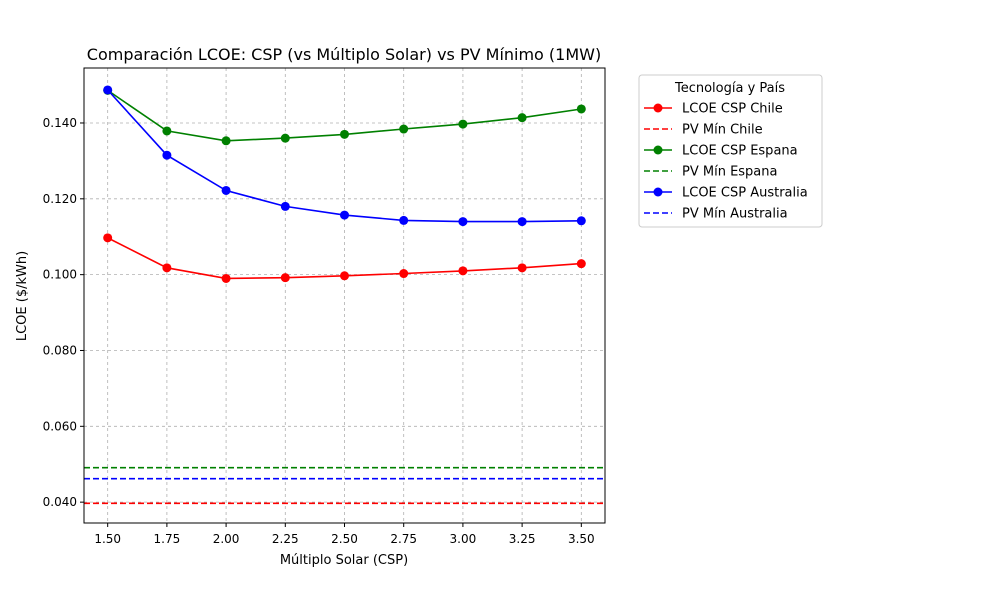 The width and height of the screenshot is (1000, 600). I want to click on legend-label: LCOE CSP Espana, so click(740, 151).